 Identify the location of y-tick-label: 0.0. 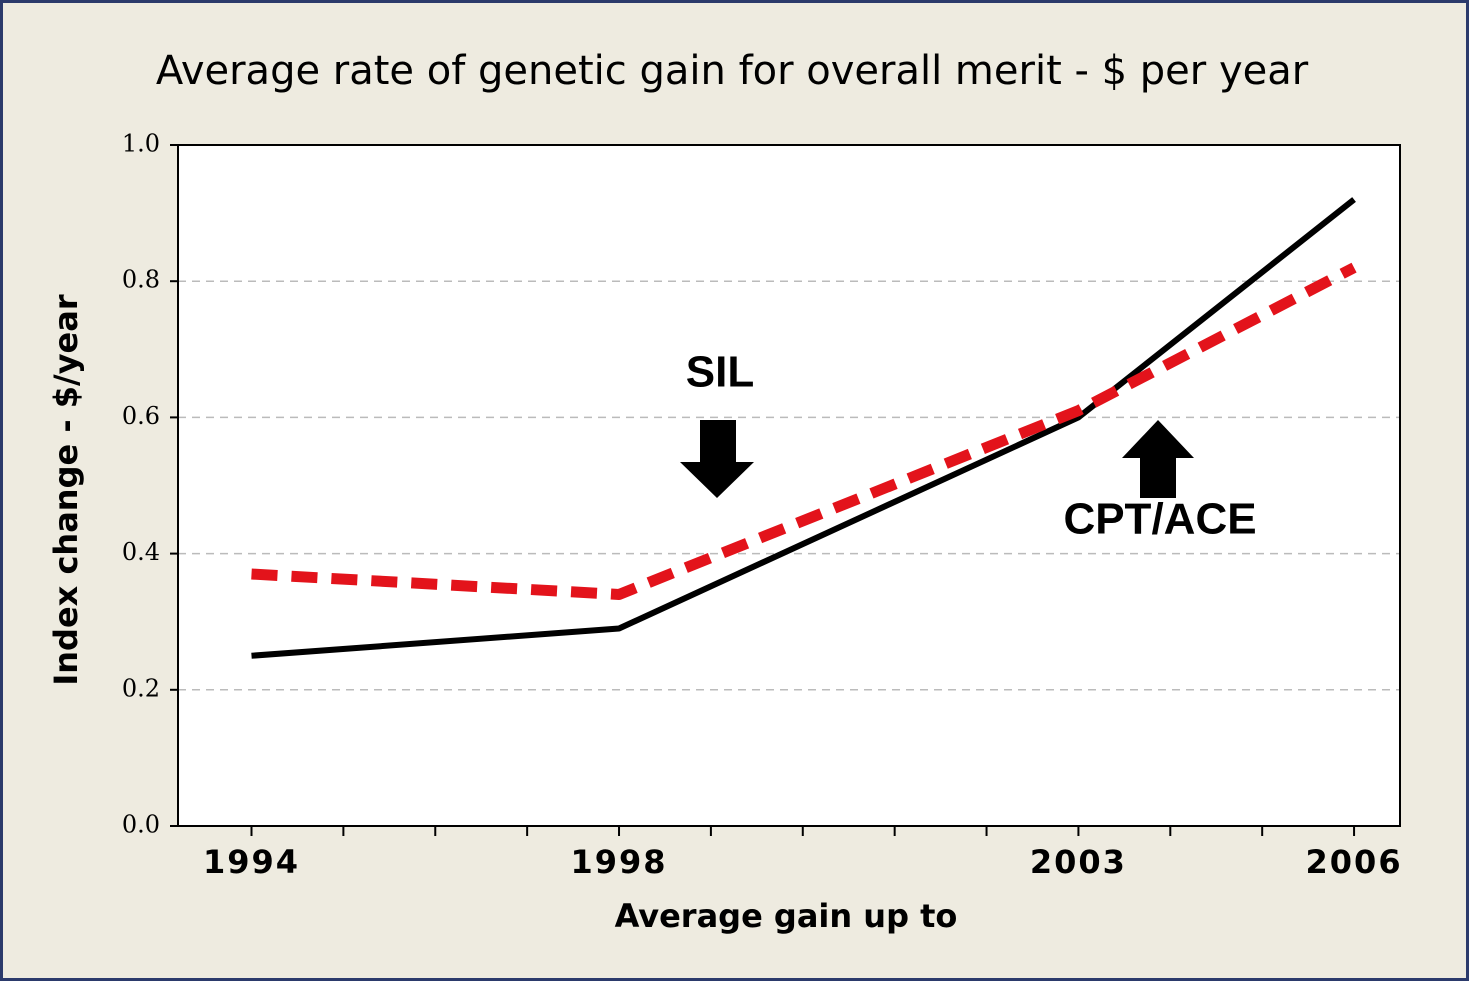
(141, 825).